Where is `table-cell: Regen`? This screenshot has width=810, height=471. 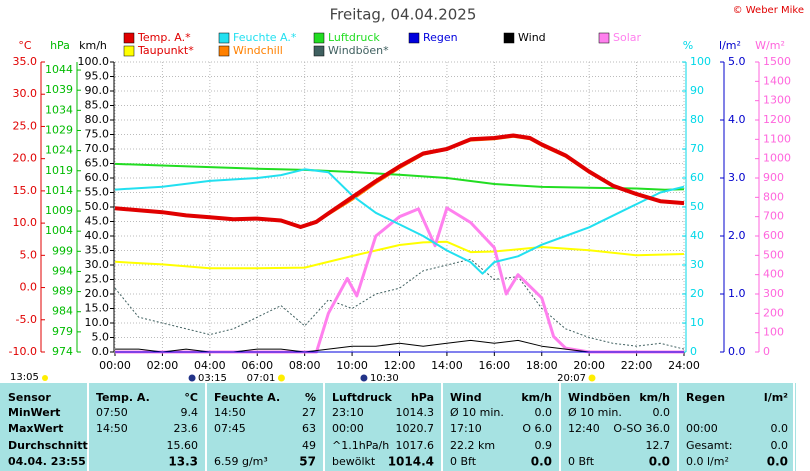
table-cell: Regen is located at coordinates (705, 397).